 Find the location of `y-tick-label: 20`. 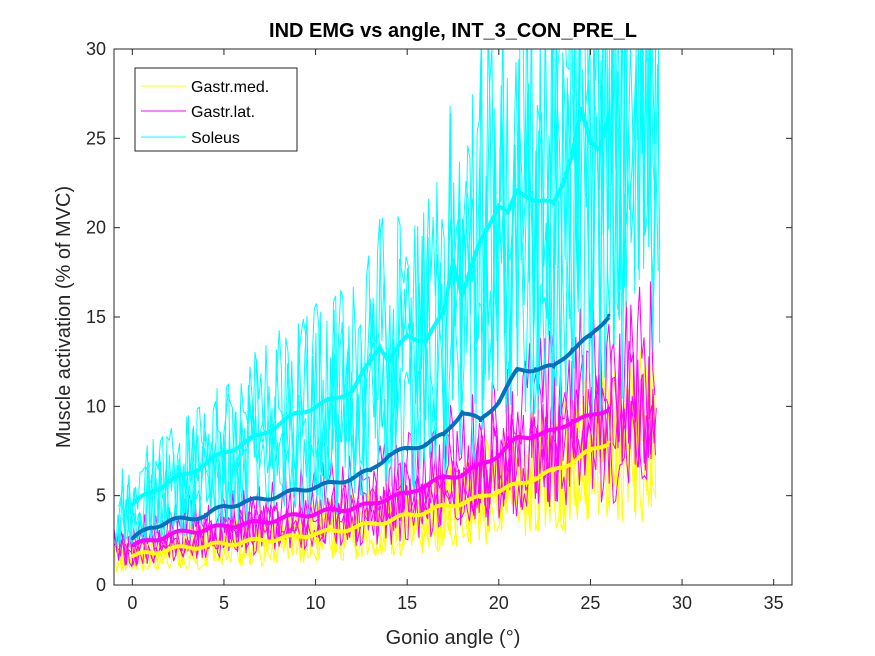

y-tick-label: 20 is located at coordinates (96, 228).